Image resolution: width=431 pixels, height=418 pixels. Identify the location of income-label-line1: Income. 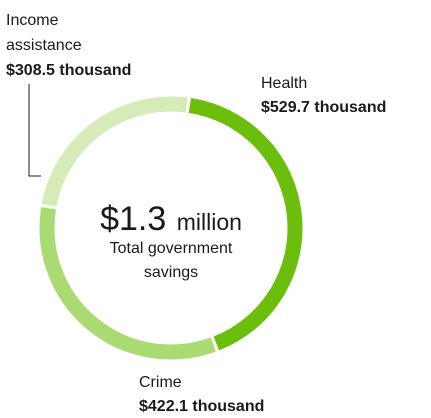
(32, 20).